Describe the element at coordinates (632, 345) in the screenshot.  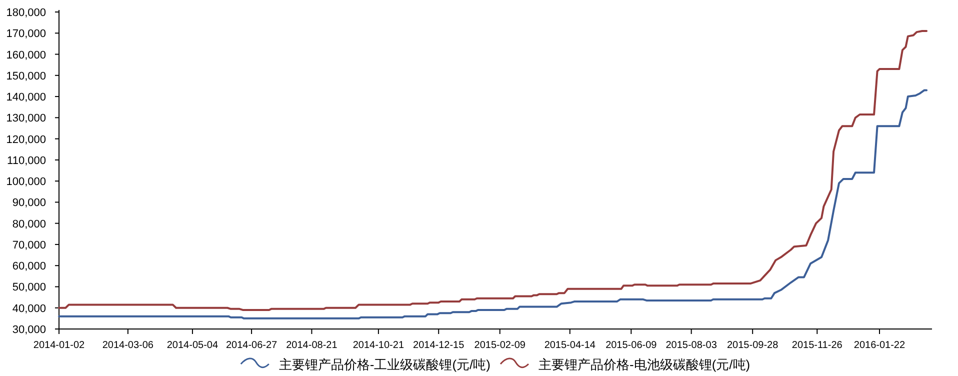
I see `x-tick-label: 2015-06-09` at that location.